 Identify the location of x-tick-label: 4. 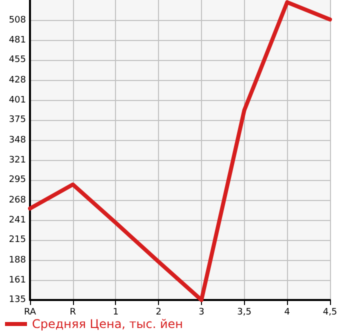
(287, 313).